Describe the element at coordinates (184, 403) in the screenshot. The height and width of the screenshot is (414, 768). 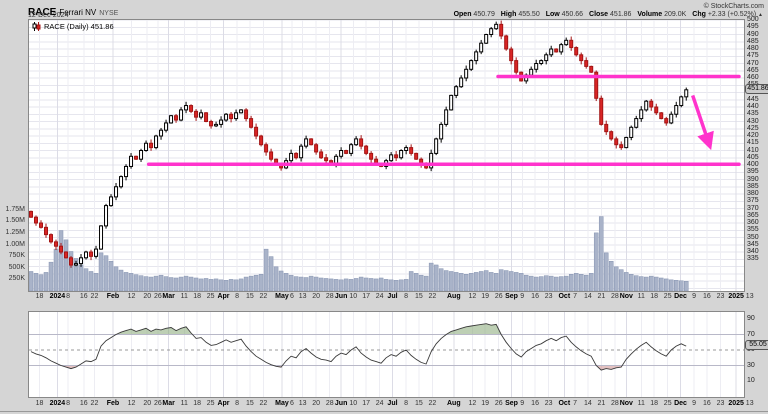
I see `x-axis-label-lower: 11` at that location.